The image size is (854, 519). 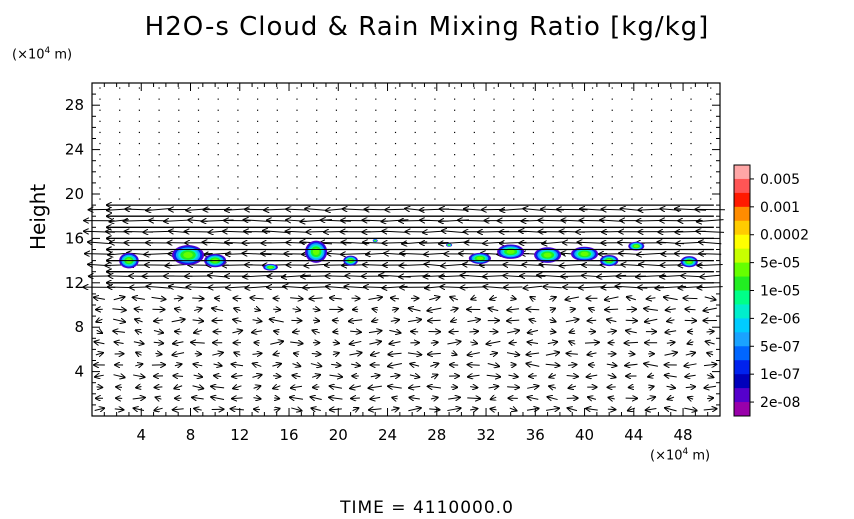 What do you see at coordinates (79, 327) in the screenshot?
I see `y-tick-label: 8` at bounding box center [79, 327].